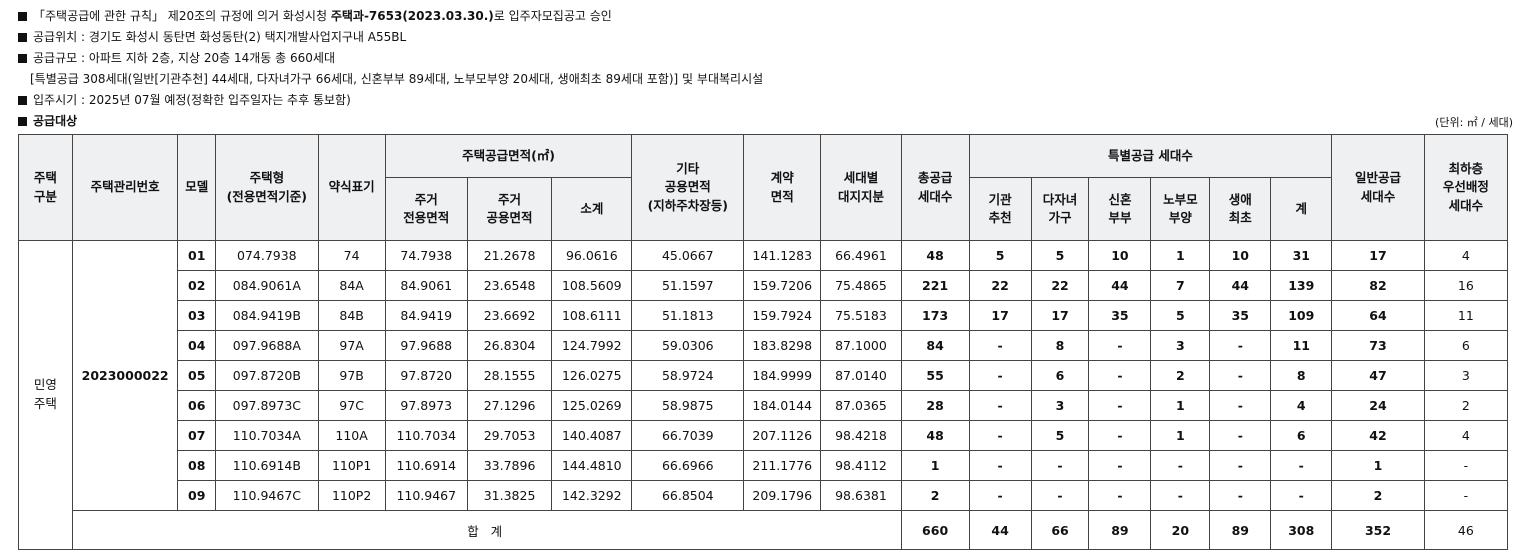 This screenshot has width=1527, height=559. I want to click on total-sp-newly: 89, so click(1120, 530).